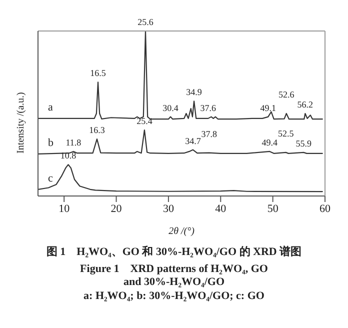  Describe the element at coordinates (174, 251) in the screenshot. I see `text: 图 1 H₂WO₄、GO 和 30%-H₂WO₄/GO 的 XRD 谱图` at that location.